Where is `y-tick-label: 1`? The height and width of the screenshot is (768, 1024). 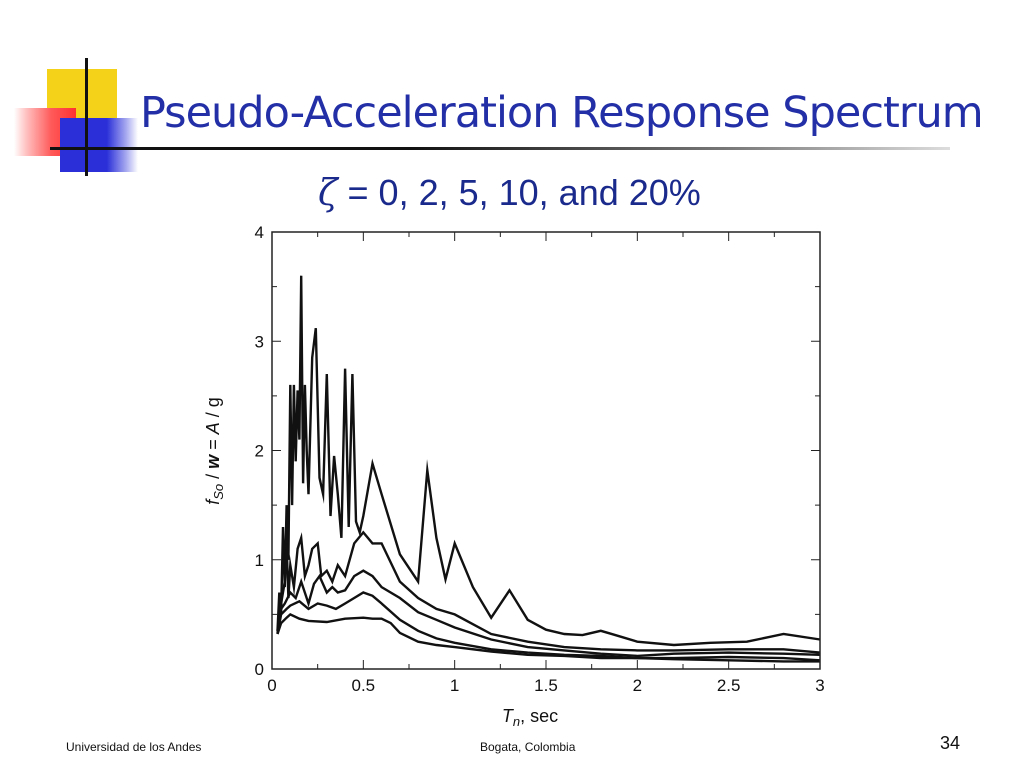
y-tick-label: 1 is located at coordinates (259, 560).